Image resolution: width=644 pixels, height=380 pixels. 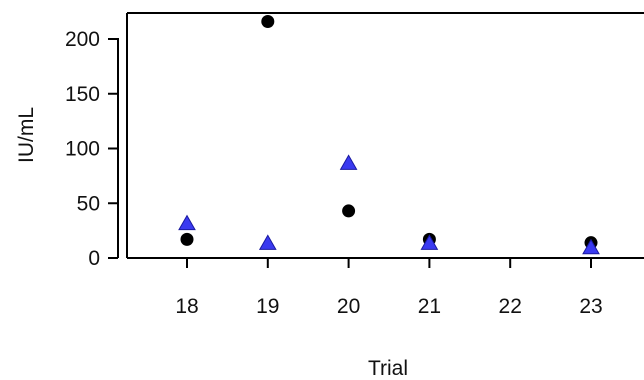 What do you see at coordinates (429, 306) in the screenshot?
I see `x-tick-label: 21` at bounding box center [429, 306].